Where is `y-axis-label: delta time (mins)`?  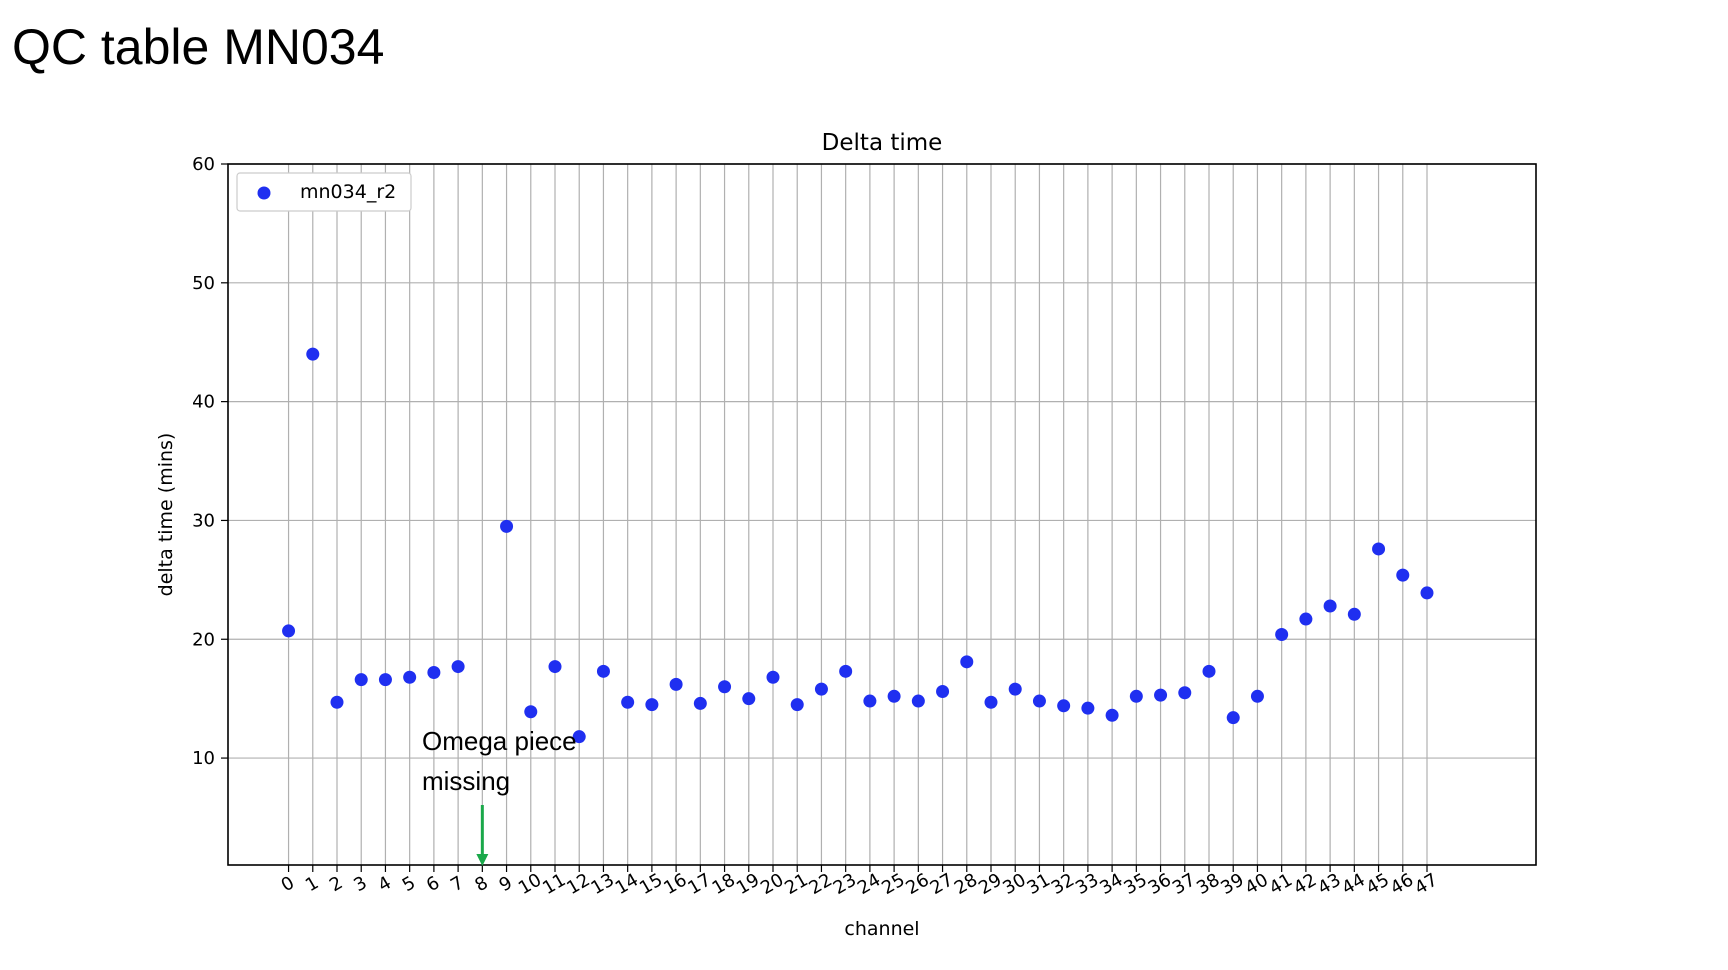
y-axis-label: delta time (mins) is located at coordinates (166, 515).